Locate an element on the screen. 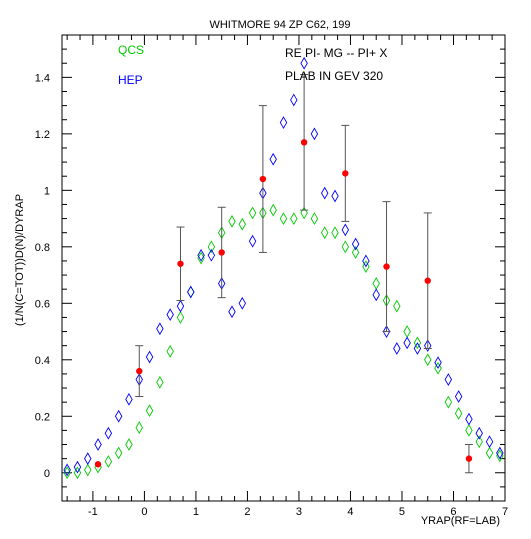  y-tick-label: 1 is located at coordinates (47, 191).